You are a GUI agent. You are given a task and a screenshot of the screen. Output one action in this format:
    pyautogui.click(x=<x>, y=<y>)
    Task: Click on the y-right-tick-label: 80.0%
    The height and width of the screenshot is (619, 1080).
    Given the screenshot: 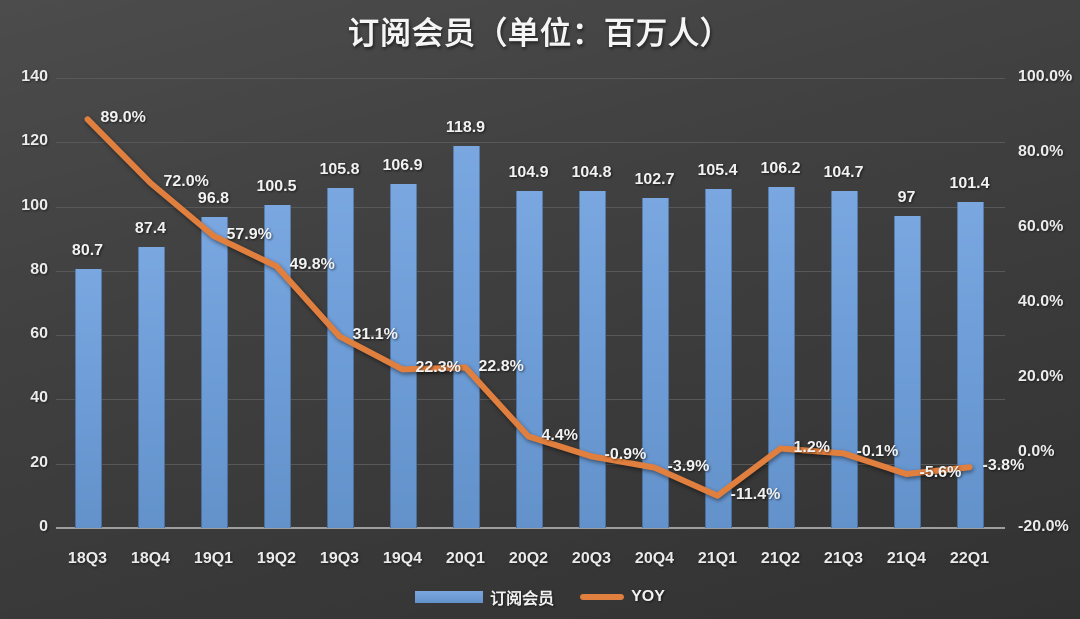 What is the action you would take?
    pyautogui.click(x=1041, y=151)
    